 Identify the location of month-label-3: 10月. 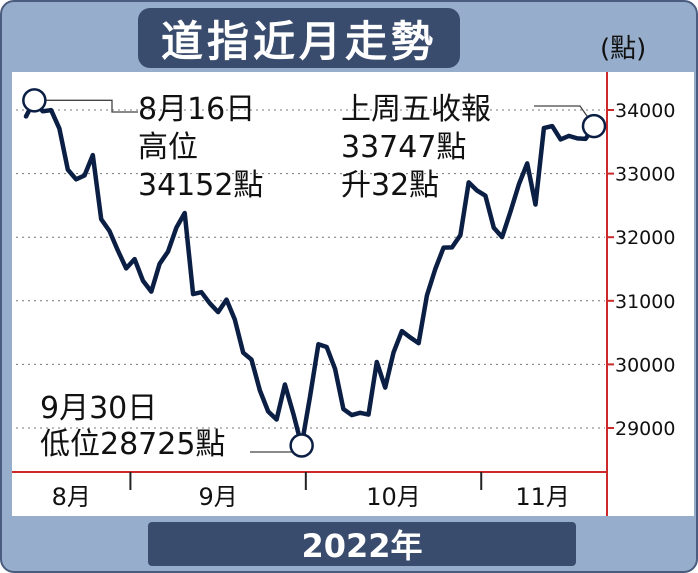
(393, 497).